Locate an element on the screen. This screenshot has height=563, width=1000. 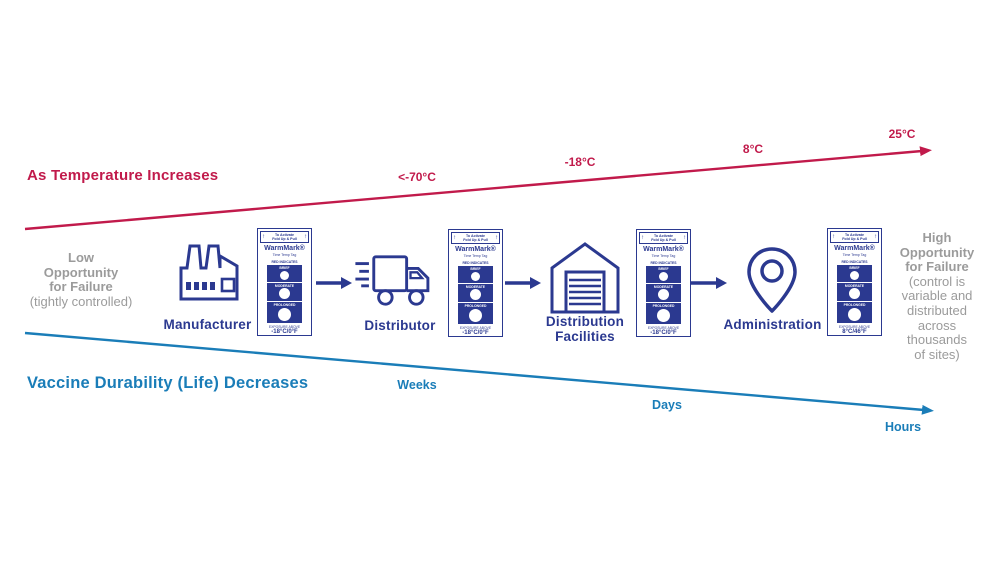
factory-icon is located at coordinates (209, 272).